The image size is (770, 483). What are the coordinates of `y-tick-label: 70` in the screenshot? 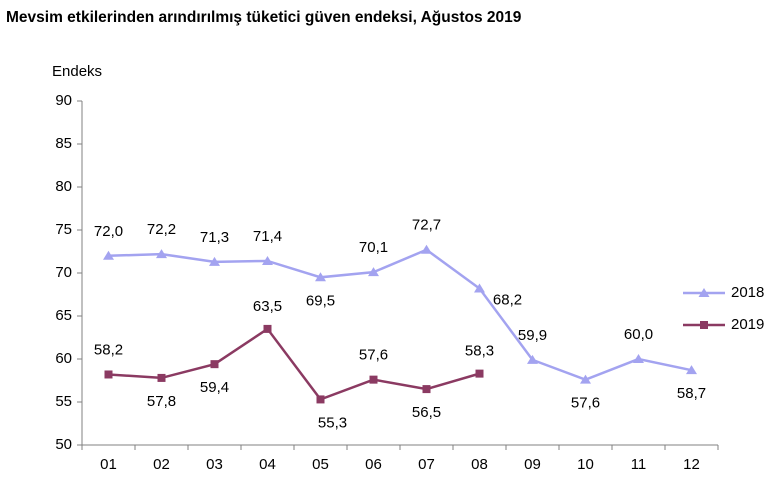 It's located at (63, 272).